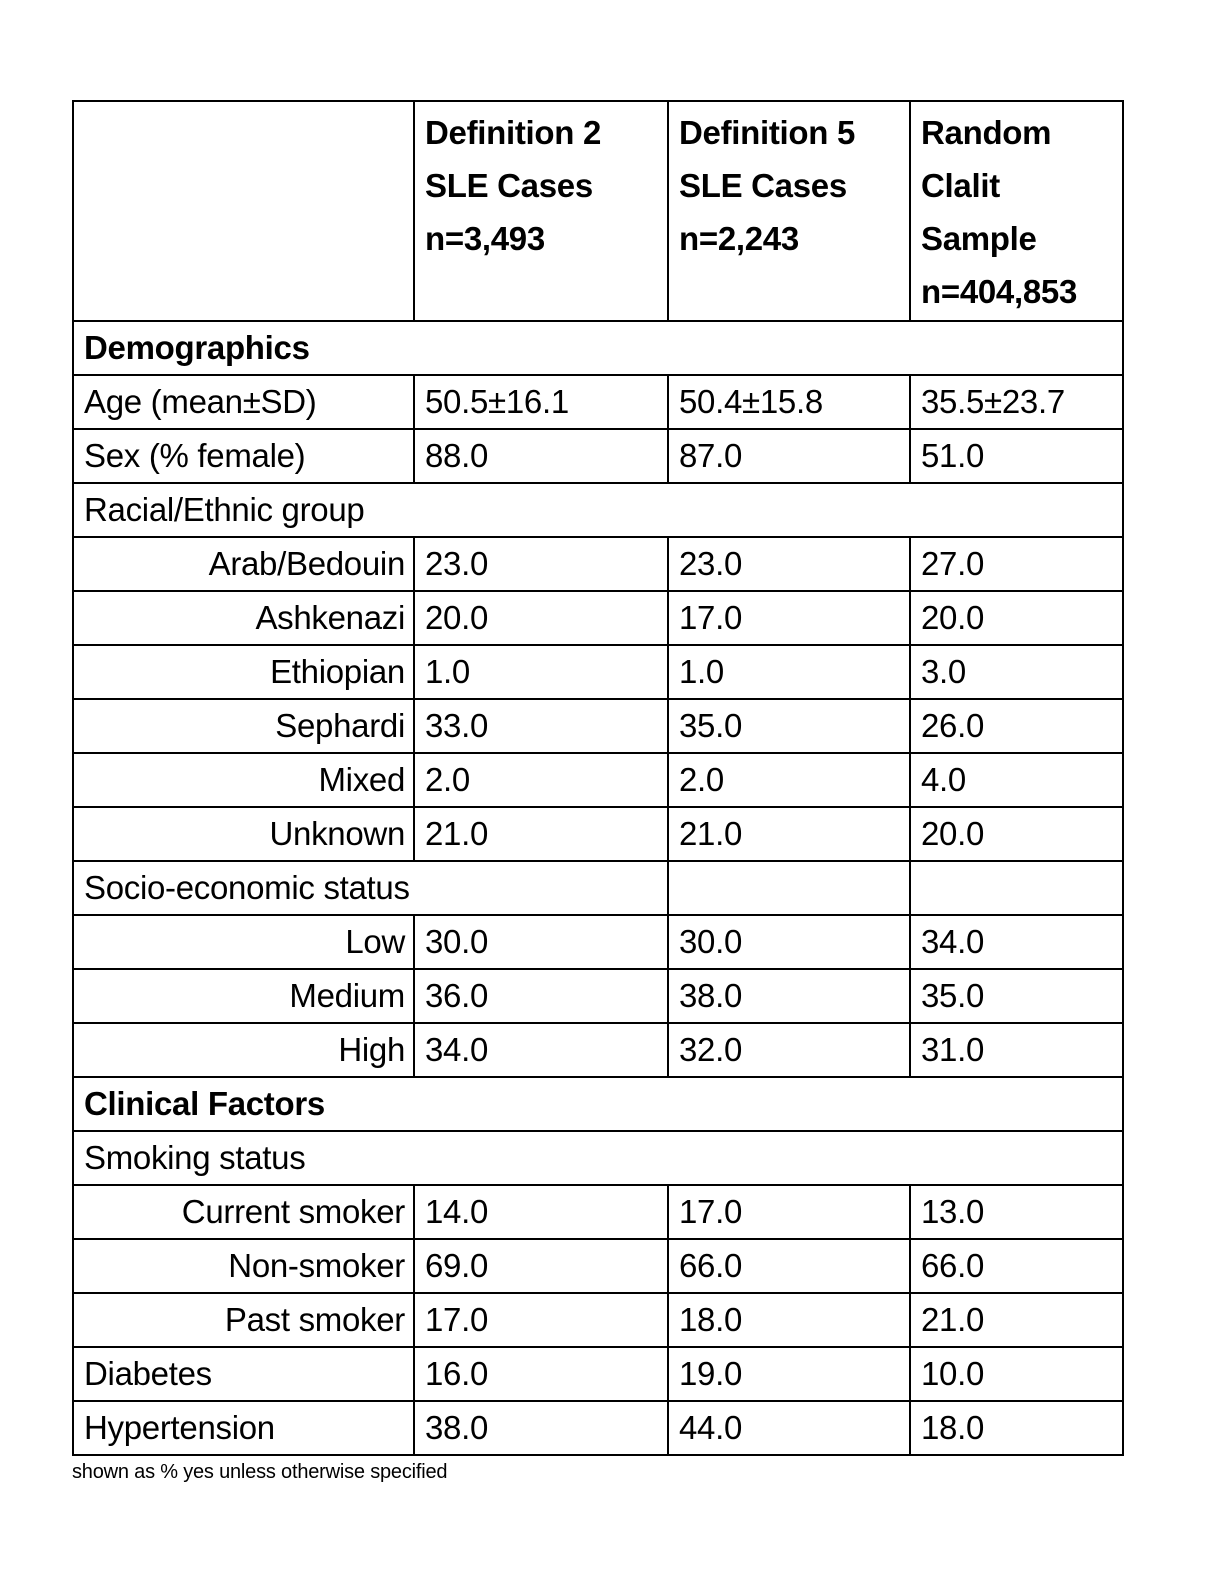  What do you see at coordinates (243, 942) in the screenshot?
I see `row-label: Low` at bounding box center [243, 942].